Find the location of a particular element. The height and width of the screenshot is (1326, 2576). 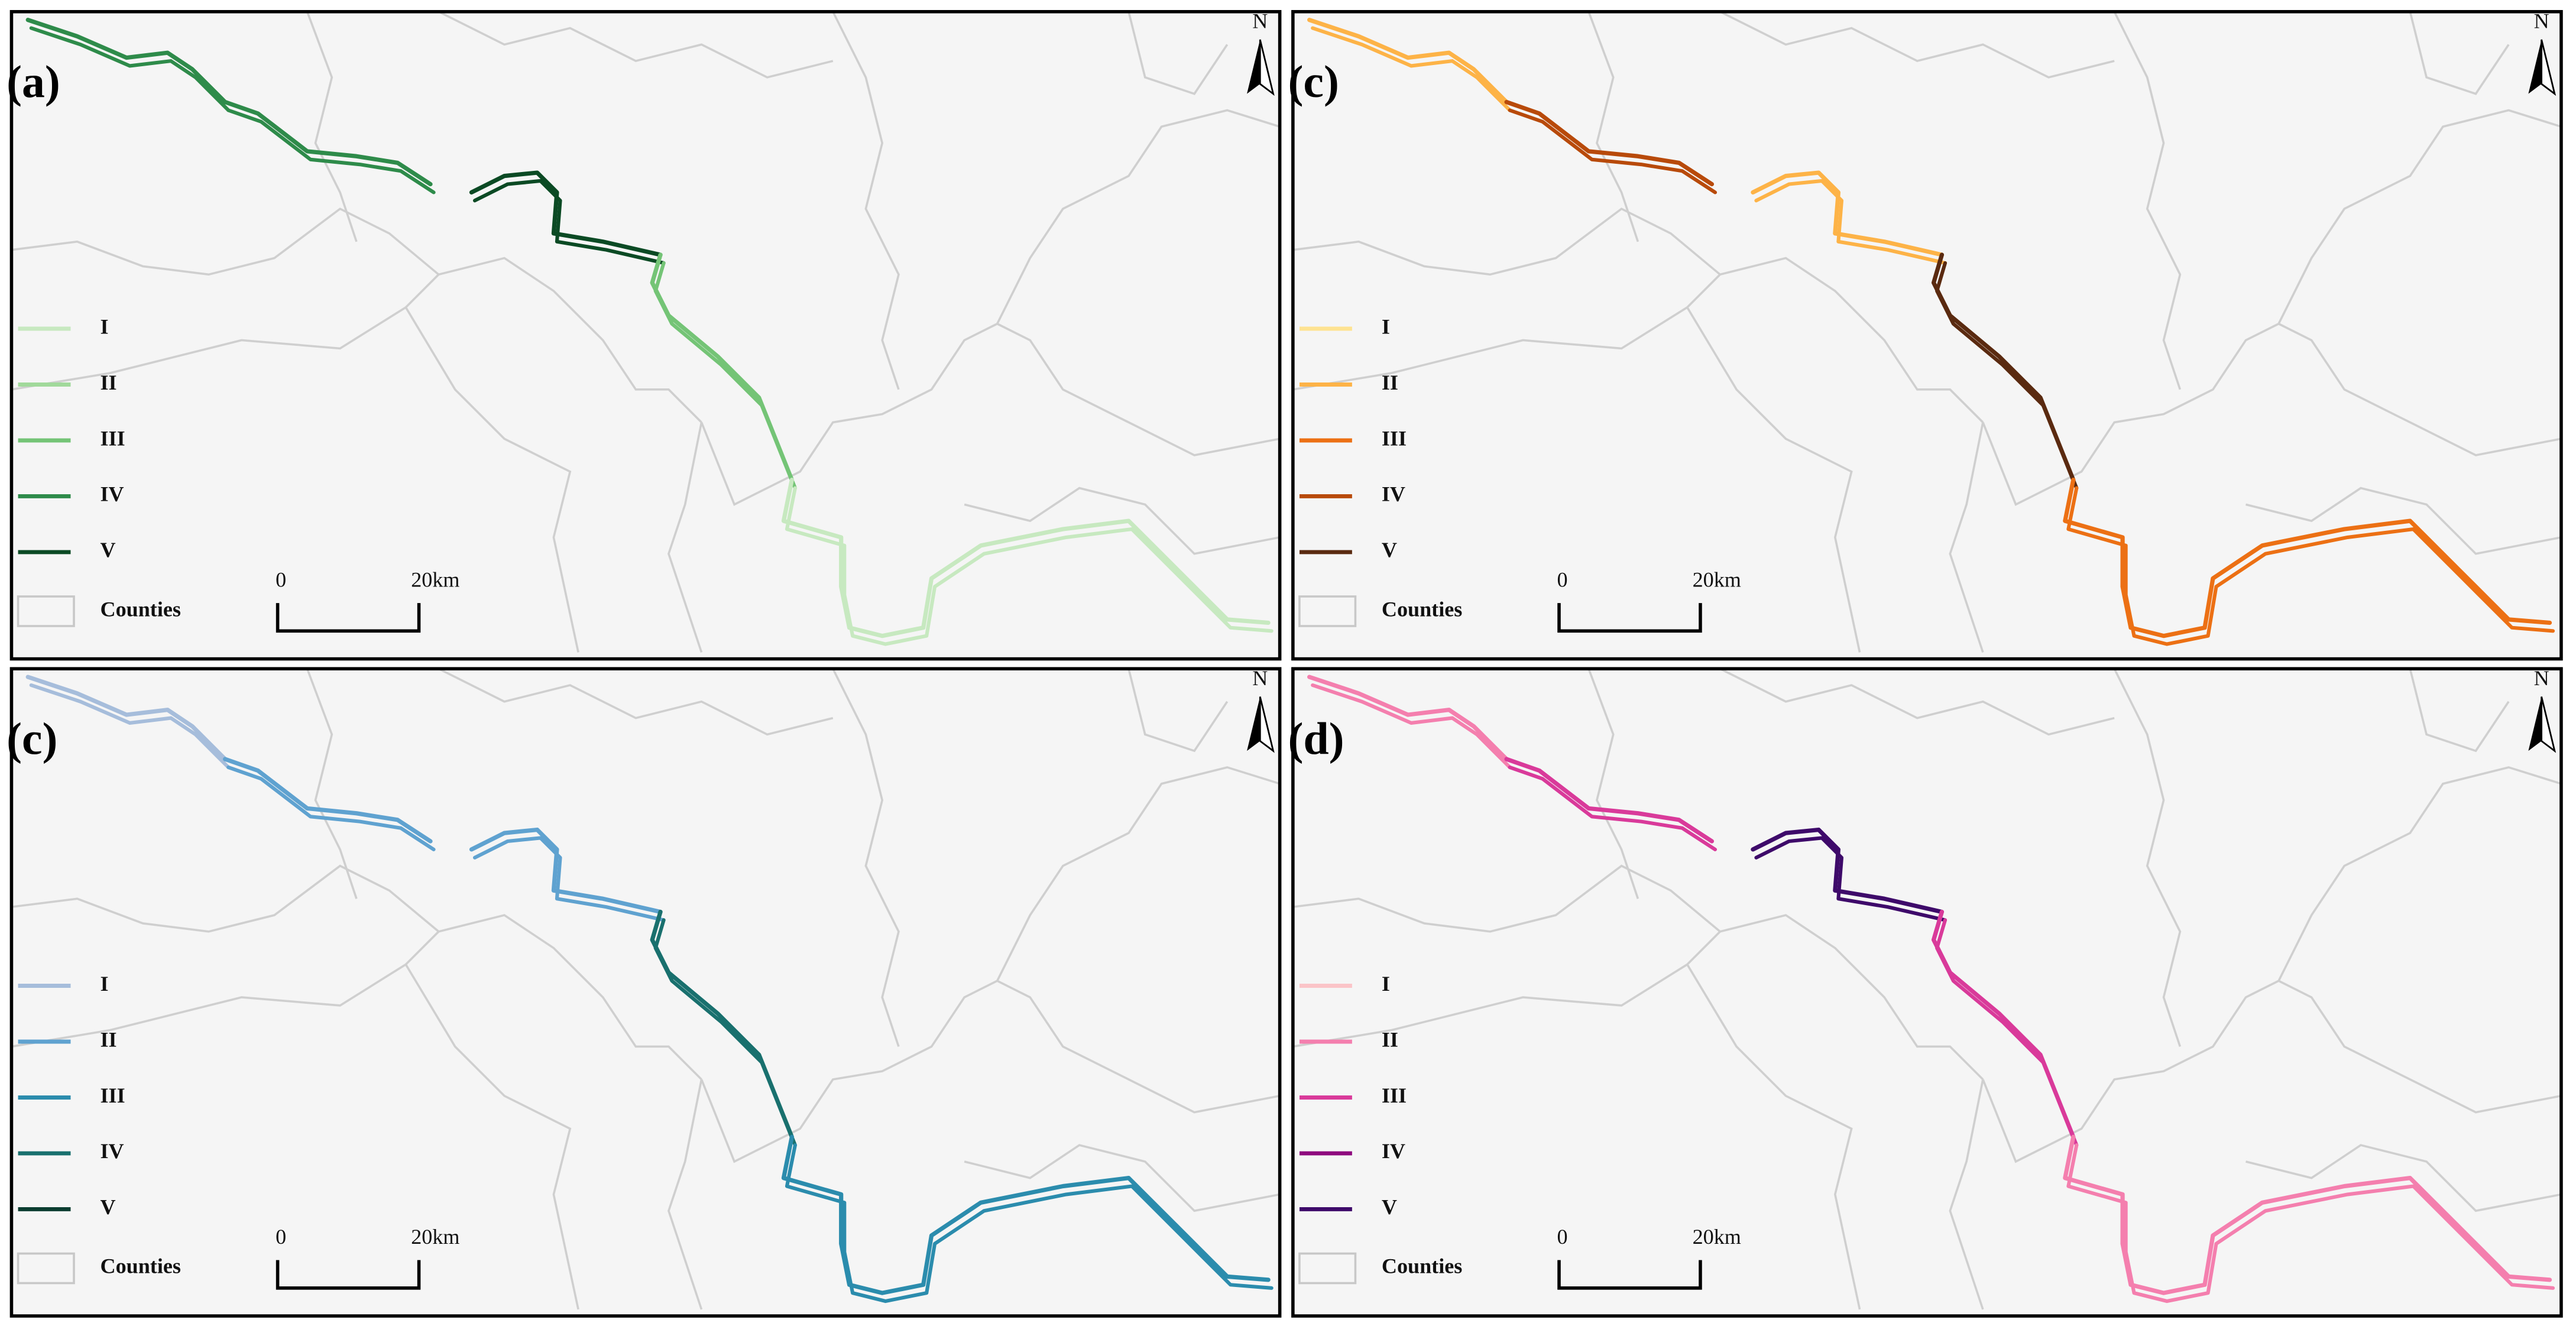

panel-label: (a) is located at coordinates (33, 81).